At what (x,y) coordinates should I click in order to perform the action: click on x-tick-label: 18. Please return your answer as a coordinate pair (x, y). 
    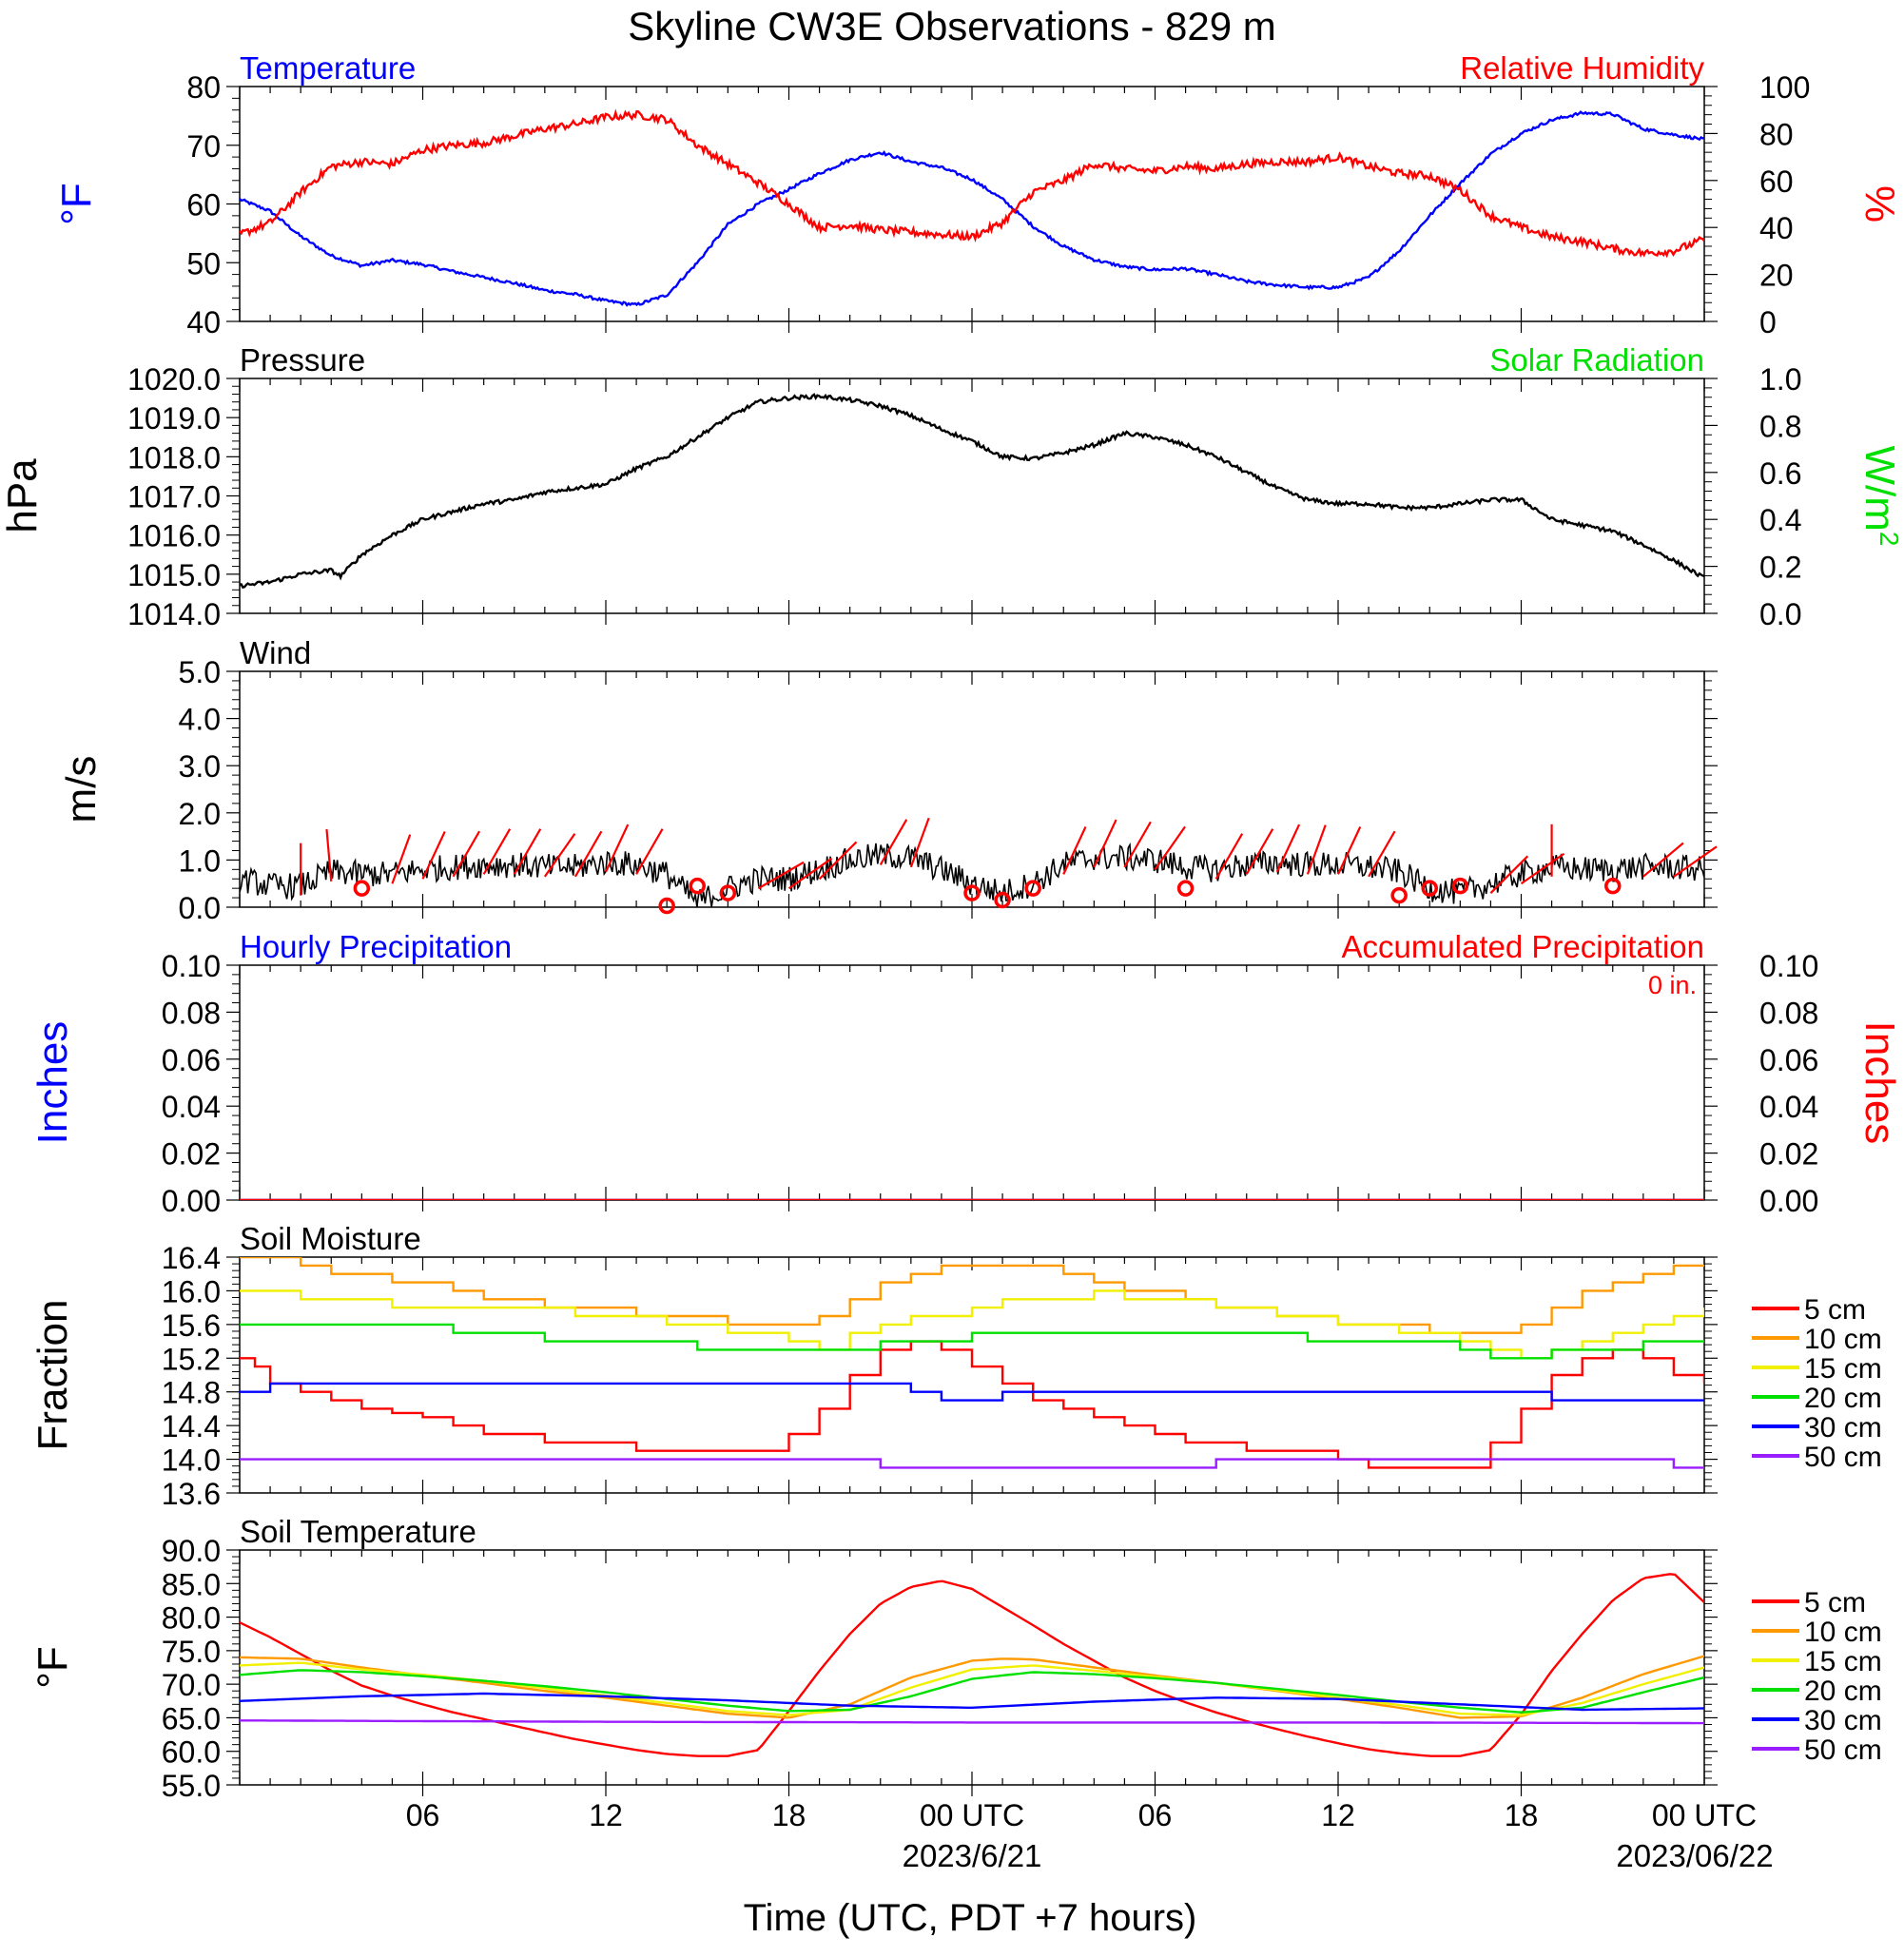
    Looking at the image, I should click on (1522, 1815).